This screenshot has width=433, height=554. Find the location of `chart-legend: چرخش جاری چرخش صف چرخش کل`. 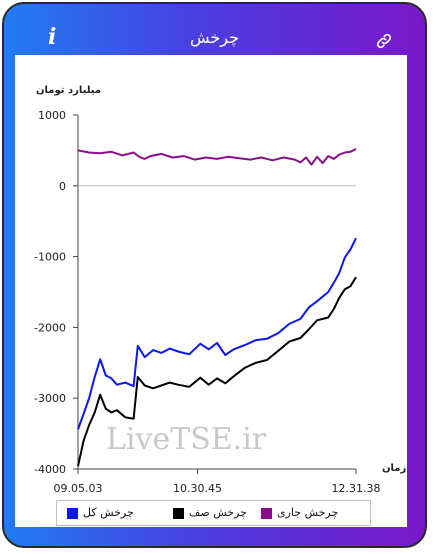

chart-legend: چرخش جاری چرخش صف چرخش کل is located at coordinates (213, 513).